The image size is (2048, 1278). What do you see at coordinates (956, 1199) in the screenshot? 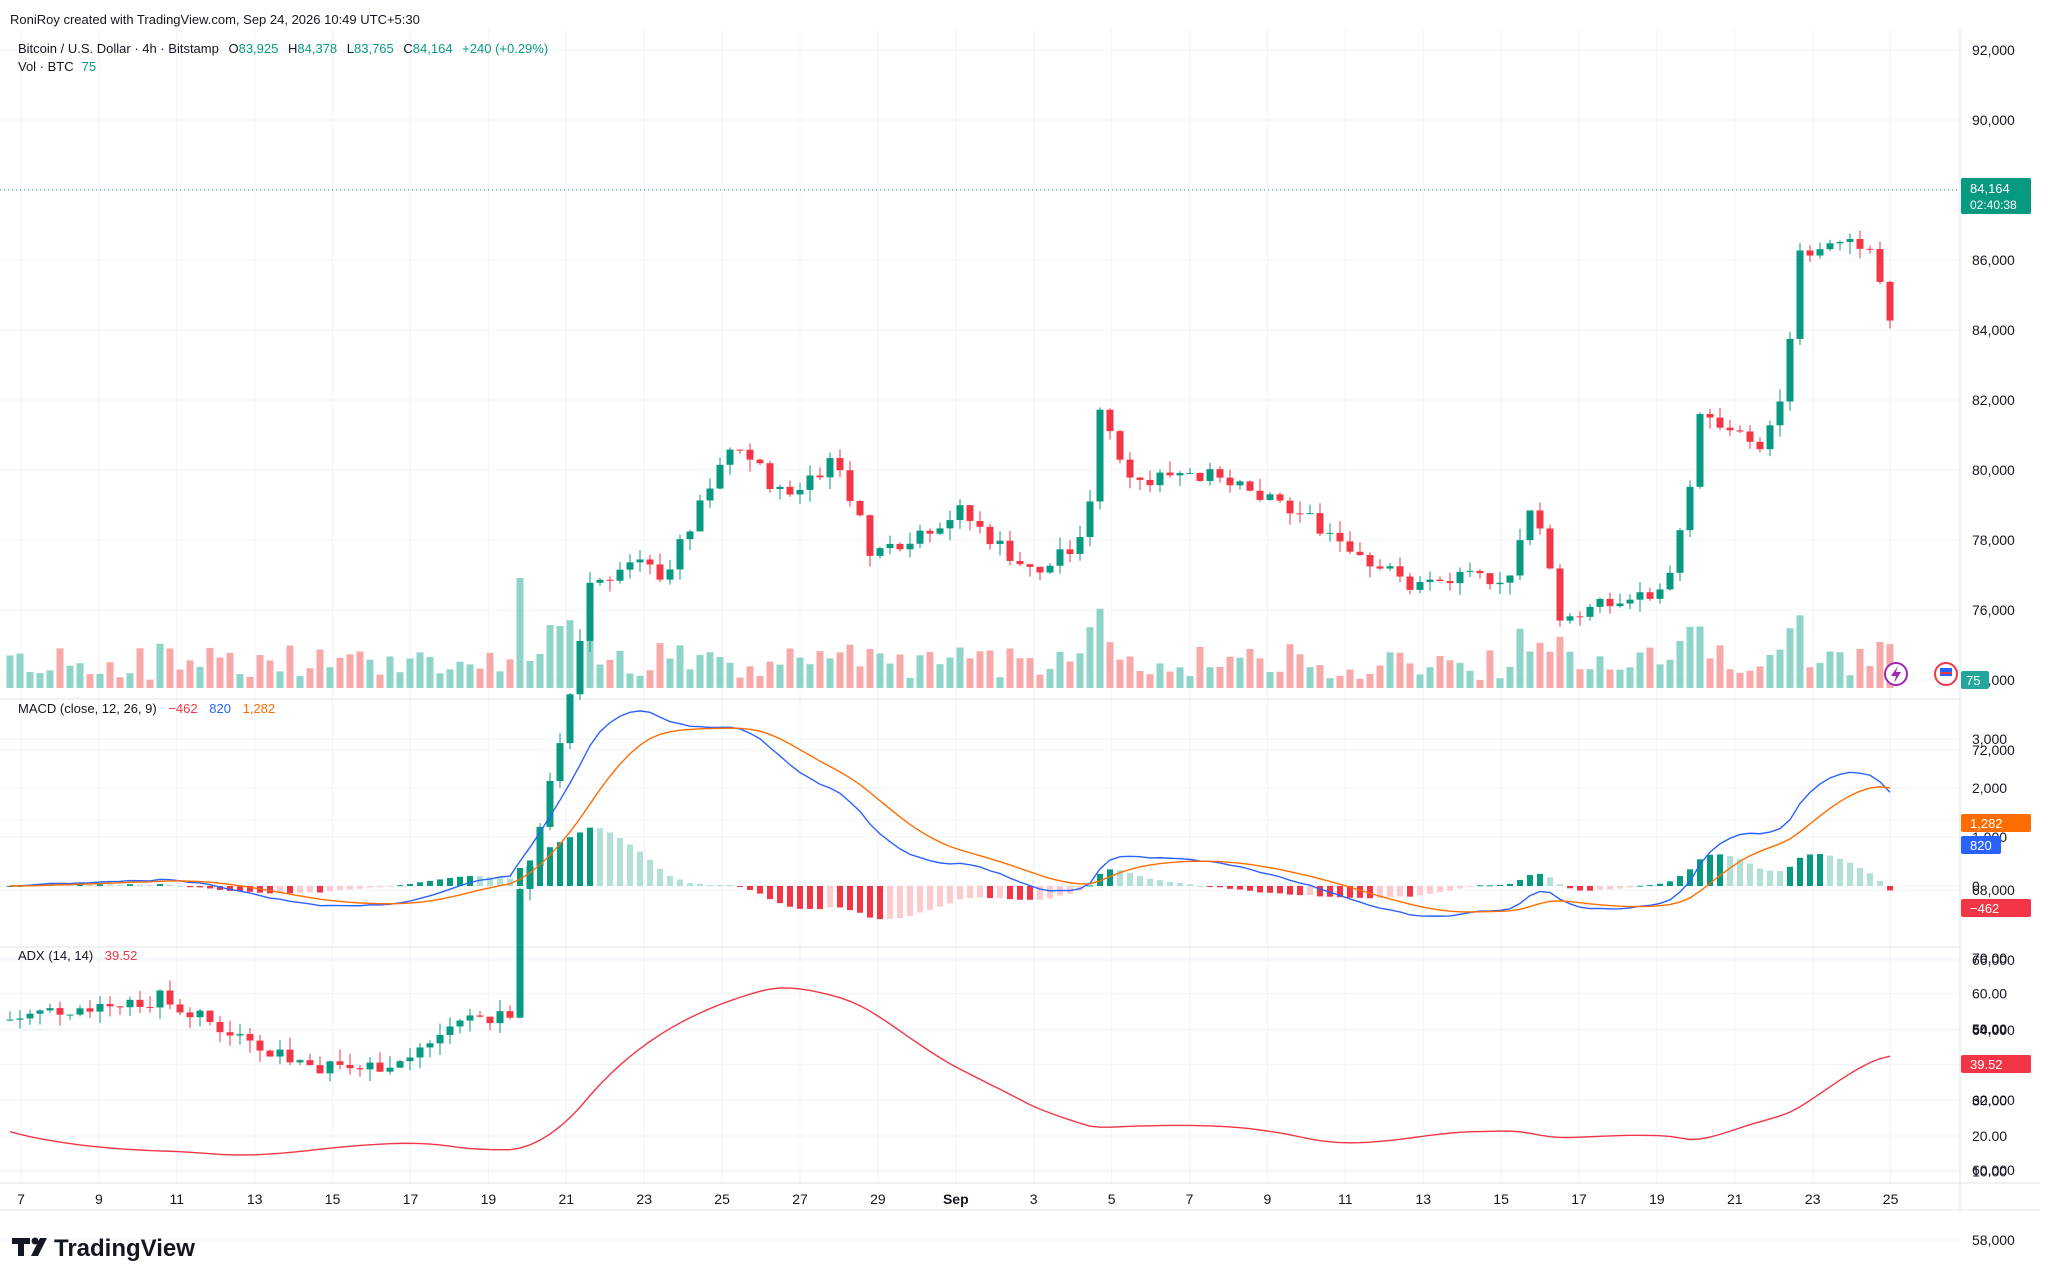
I see `time-tick-label: Sep` at bounding box center [956, 1199].